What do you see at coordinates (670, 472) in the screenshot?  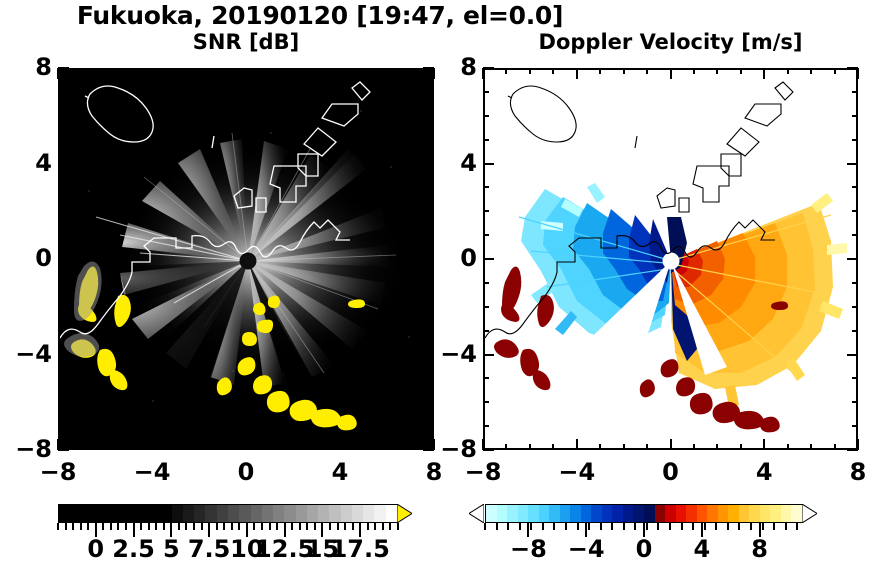 I see `xticklabel-dop-2: 0` at bounding box center [670, 472].